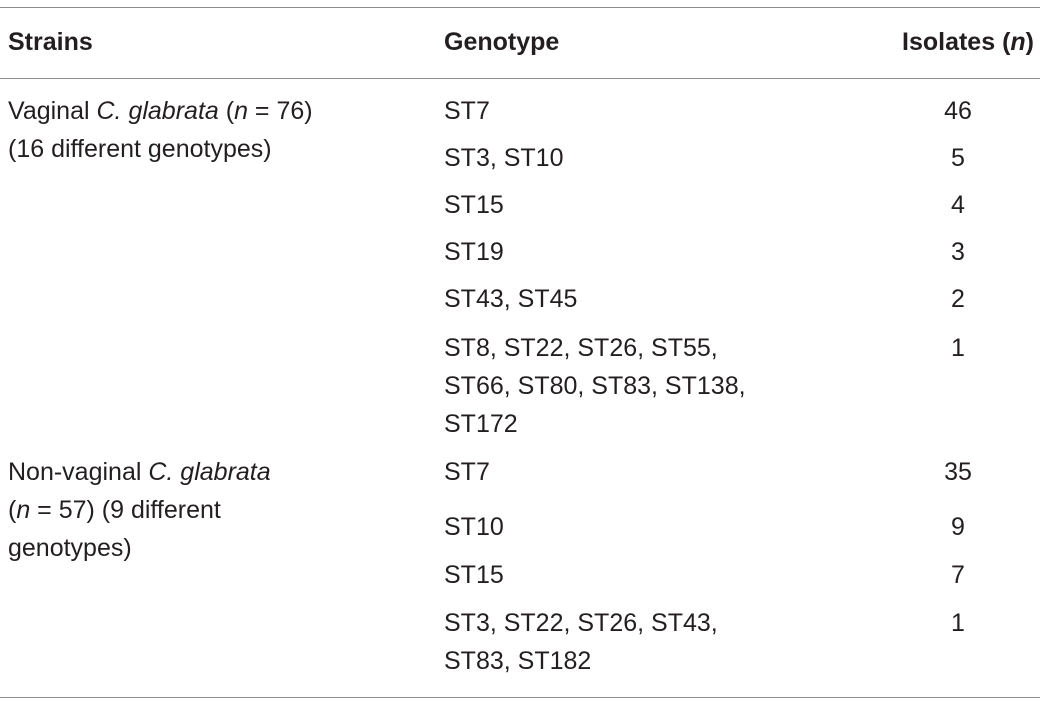 The width and height of the screenshot is (1040, 704). I want to click on header-isolates-label: Isolates (, so click(956, 42).